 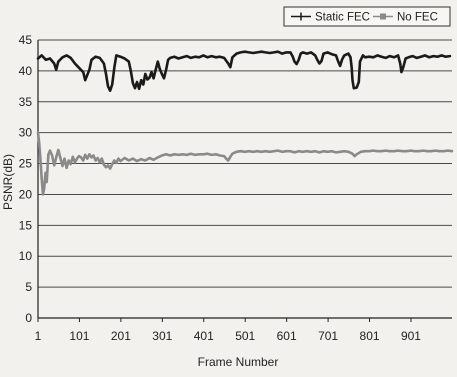 I want to click on y-tick-label: 15, so click(x=26, y=225).